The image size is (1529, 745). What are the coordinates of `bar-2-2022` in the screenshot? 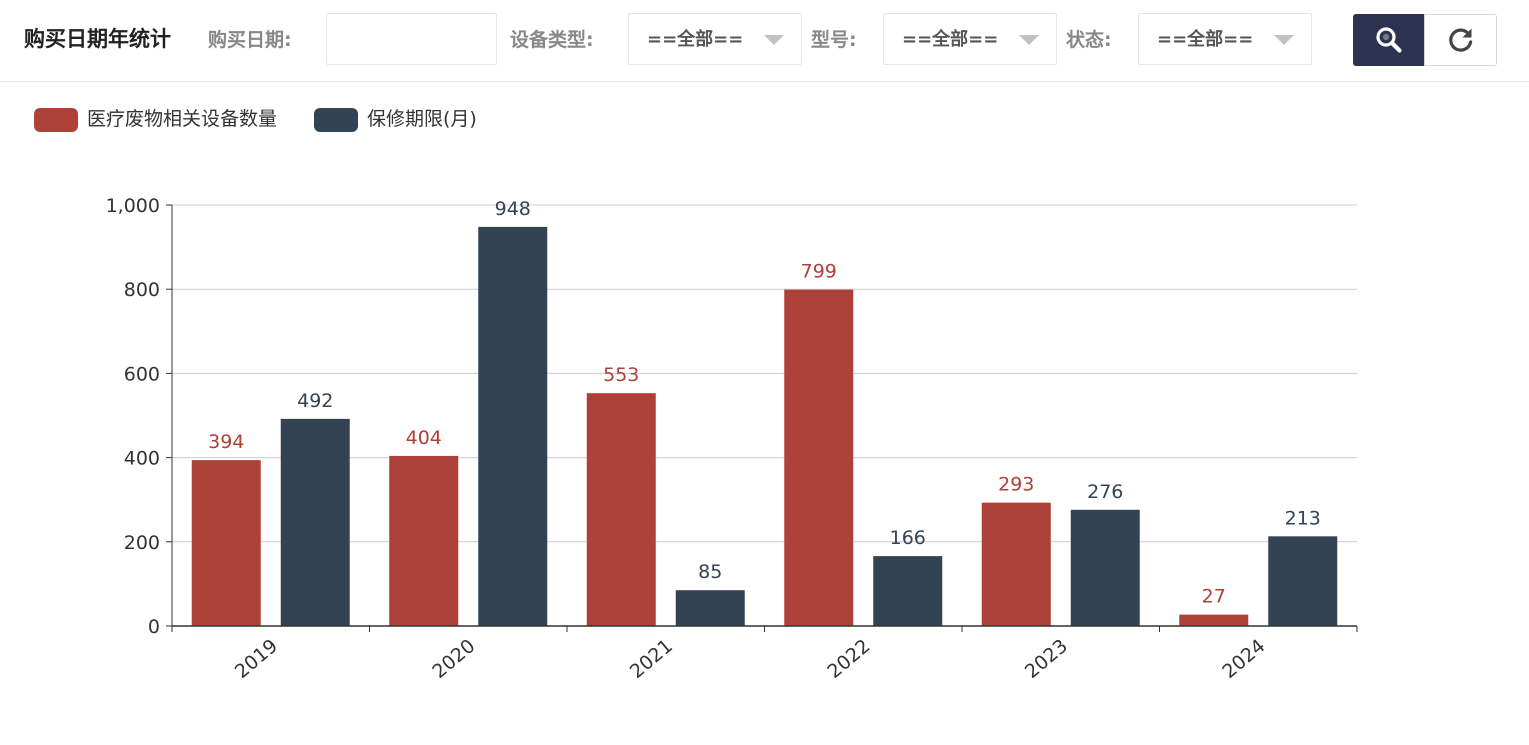 It's located at (908, 591).